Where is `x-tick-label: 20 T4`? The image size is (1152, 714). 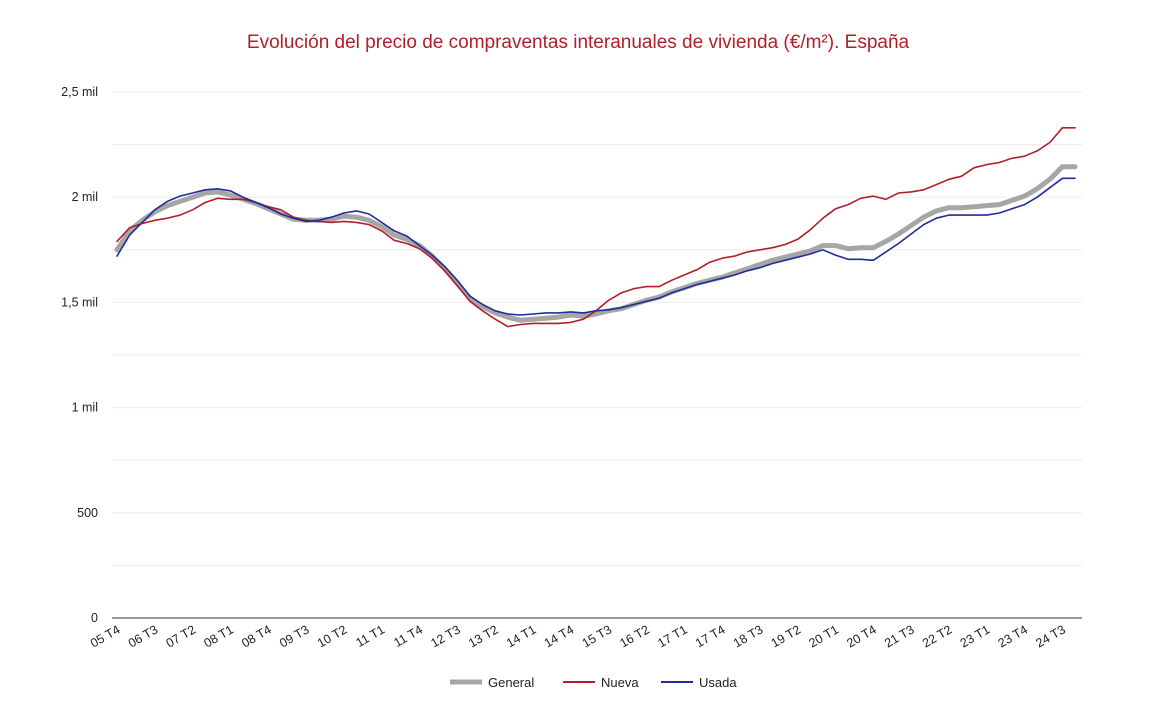 x-tick-label: 20 T4 is located at coordinates (861, 636).